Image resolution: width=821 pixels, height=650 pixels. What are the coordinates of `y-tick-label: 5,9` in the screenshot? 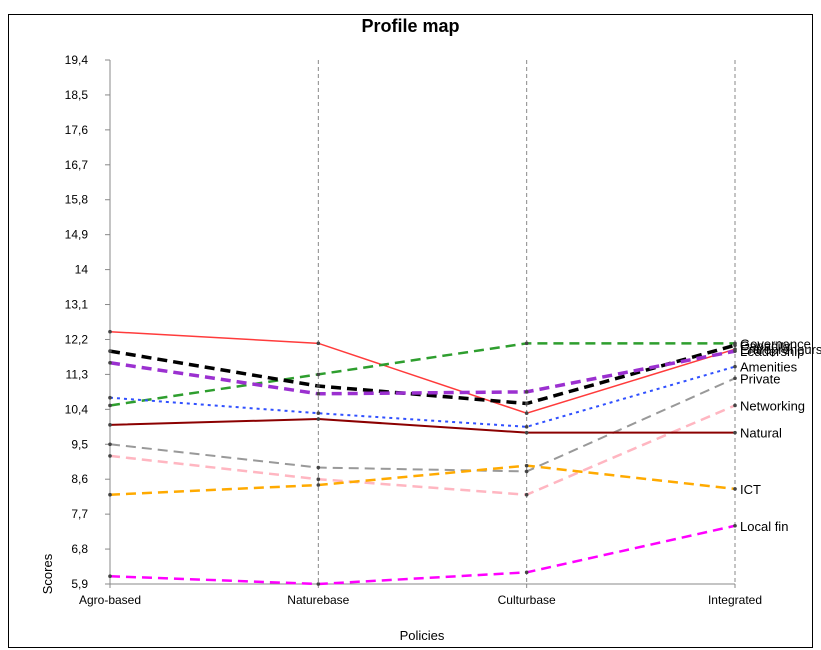 It's located at (79, 584).